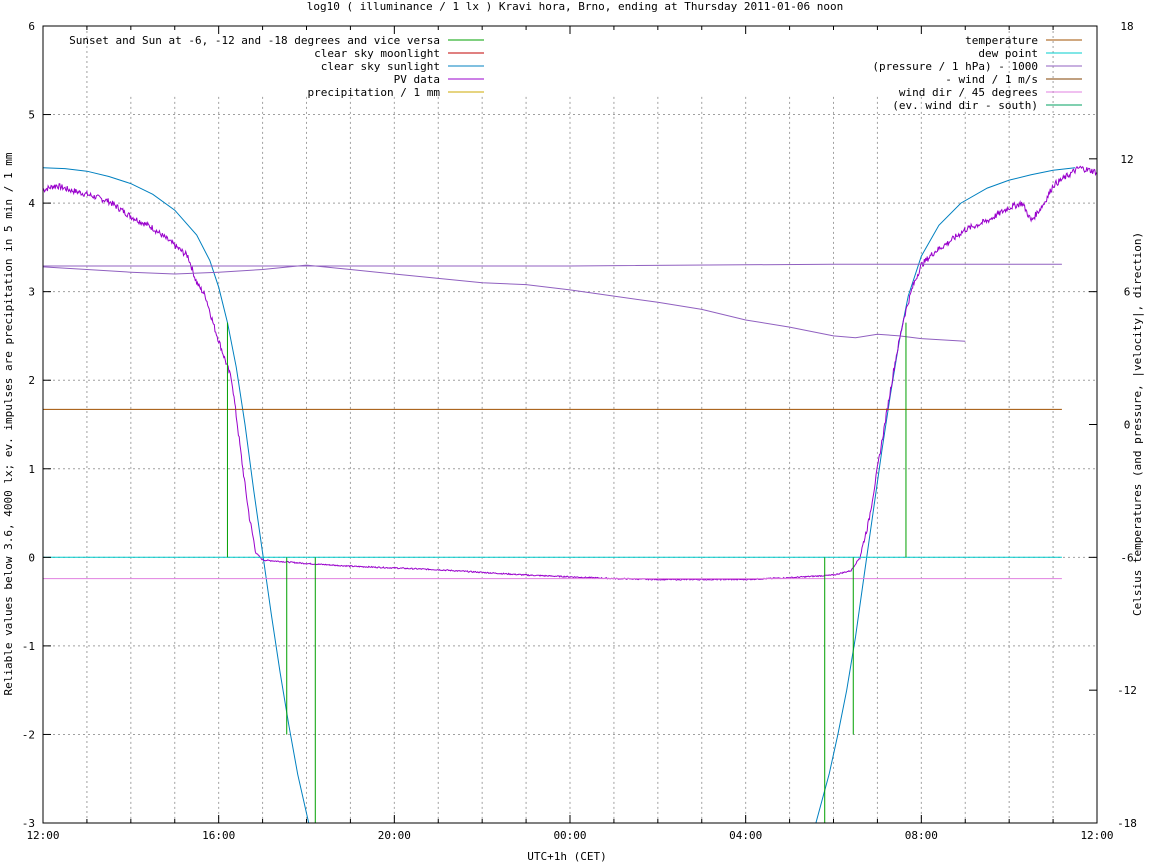 The image size is (1151, 863). What do you see at coordinates (566, 856) in the screenshot?
I see `x-axis-label: UTC+1h (CET)` at bounding box center [566, 856].